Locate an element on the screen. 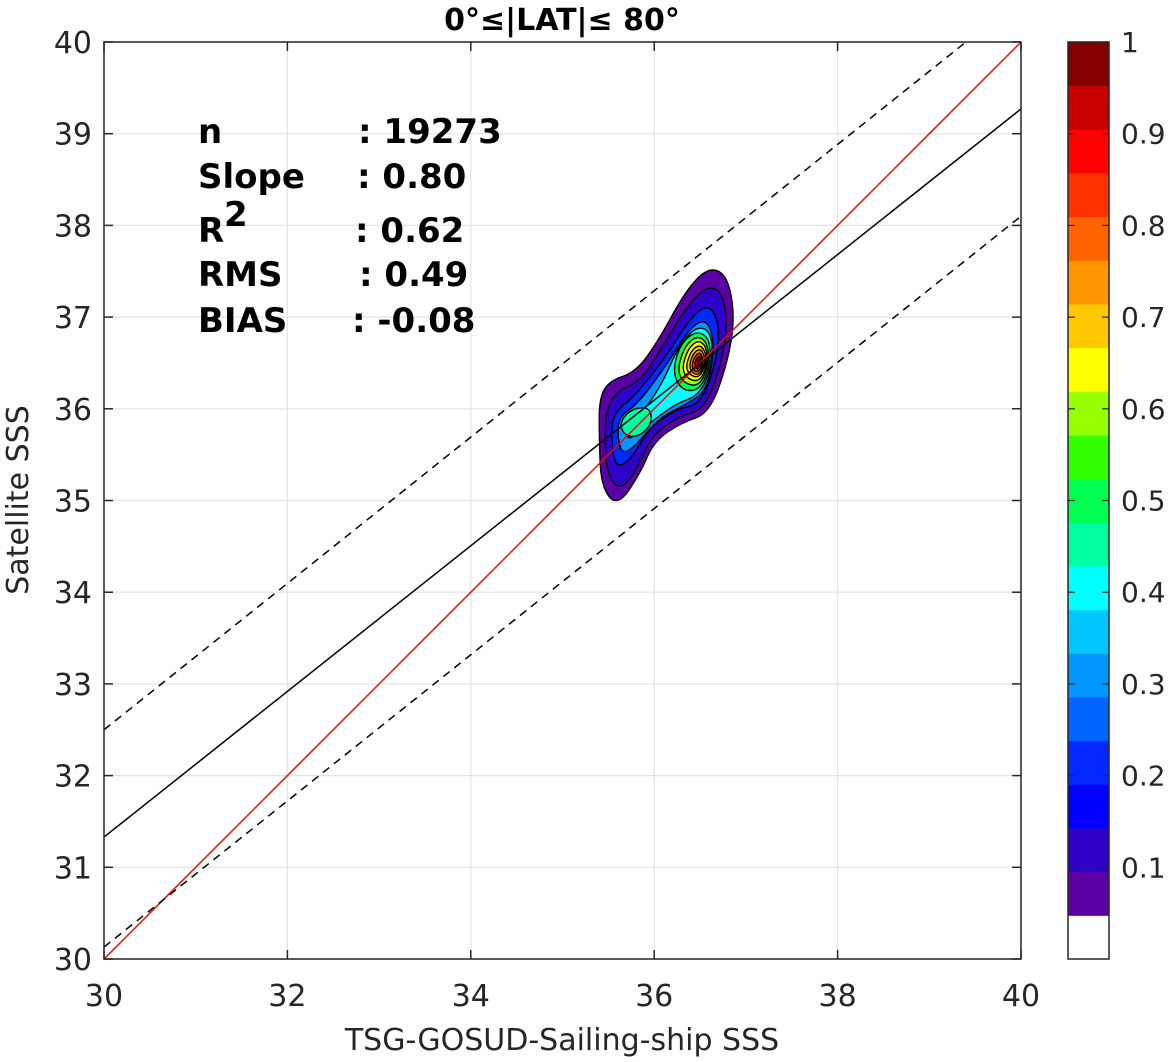 The image size is (1172, 1062). y-axis-label: Satellite SSS is located at coordinates (18, 500).